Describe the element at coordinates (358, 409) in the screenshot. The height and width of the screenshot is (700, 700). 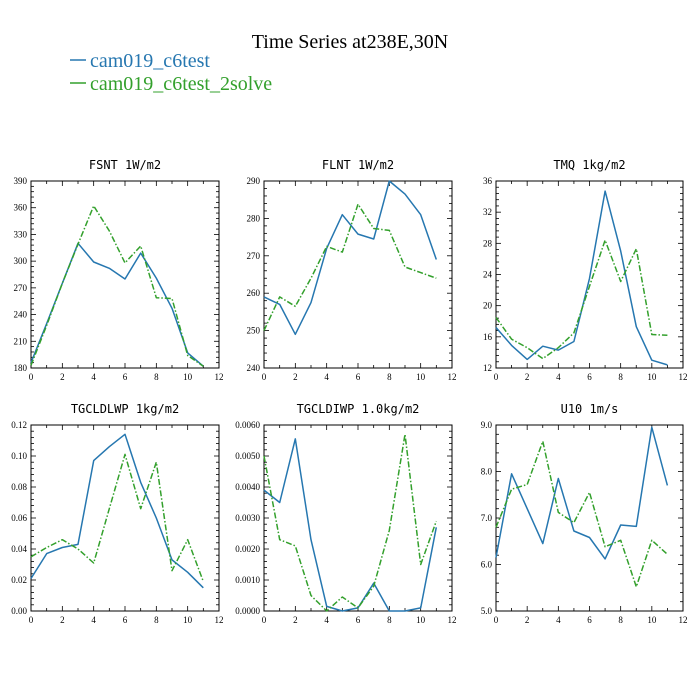
I see `panel-title: TGCLDIWP 1.0kg/m2` at that location.